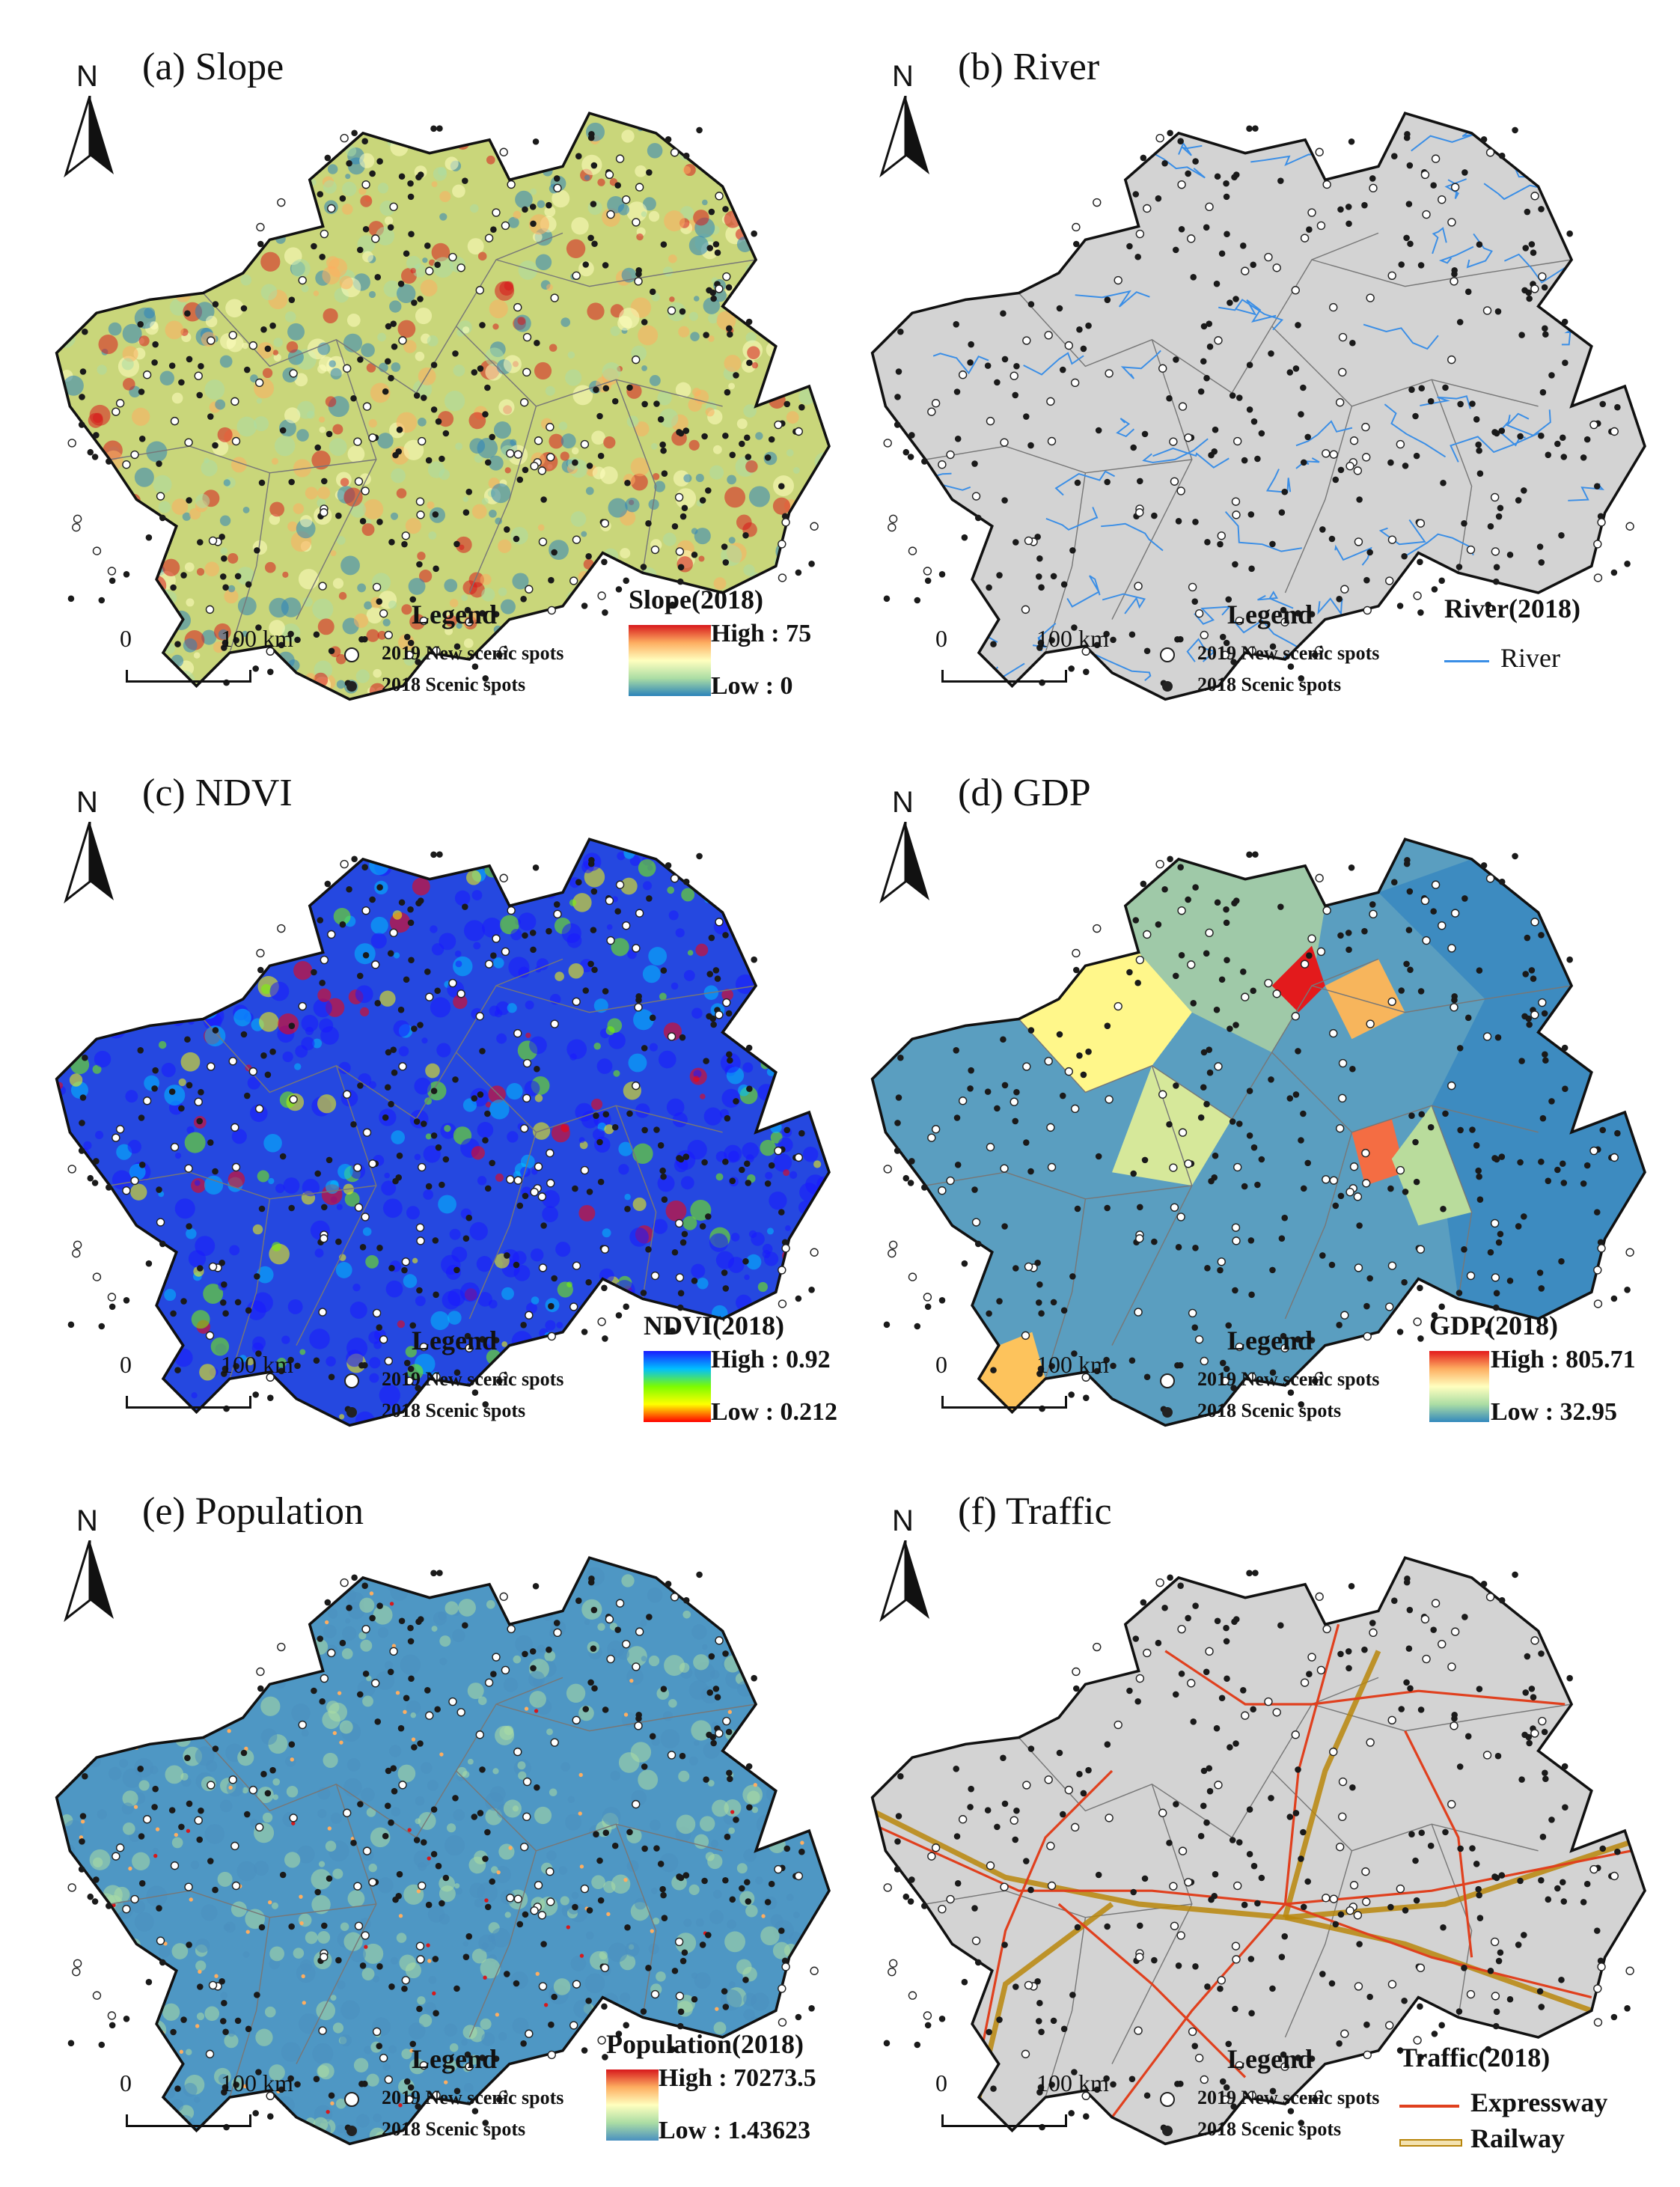  I want to click on legend-new-spots: 2019 New scenic spots, so click(1269, 2098).